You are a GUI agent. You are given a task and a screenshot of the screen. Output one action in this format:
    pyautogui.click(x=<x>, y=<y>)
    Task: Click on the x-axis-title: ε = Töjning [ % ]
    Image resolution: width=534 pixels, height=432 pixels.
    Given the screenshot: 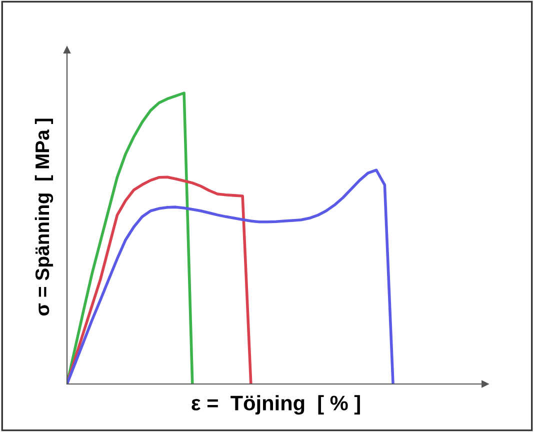 What is the action you would take?
    pyautogui.click(x=276, y=405)
    